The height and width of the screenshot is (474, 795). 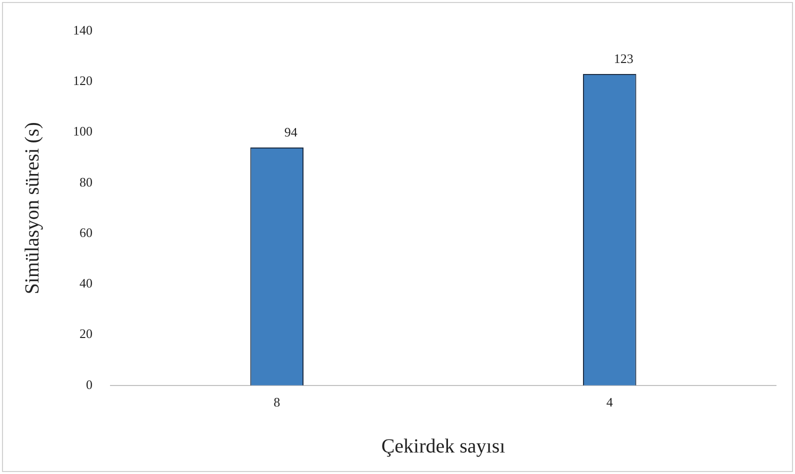 I want to click on y-tick-label: 80, so click(x=86, y=182).